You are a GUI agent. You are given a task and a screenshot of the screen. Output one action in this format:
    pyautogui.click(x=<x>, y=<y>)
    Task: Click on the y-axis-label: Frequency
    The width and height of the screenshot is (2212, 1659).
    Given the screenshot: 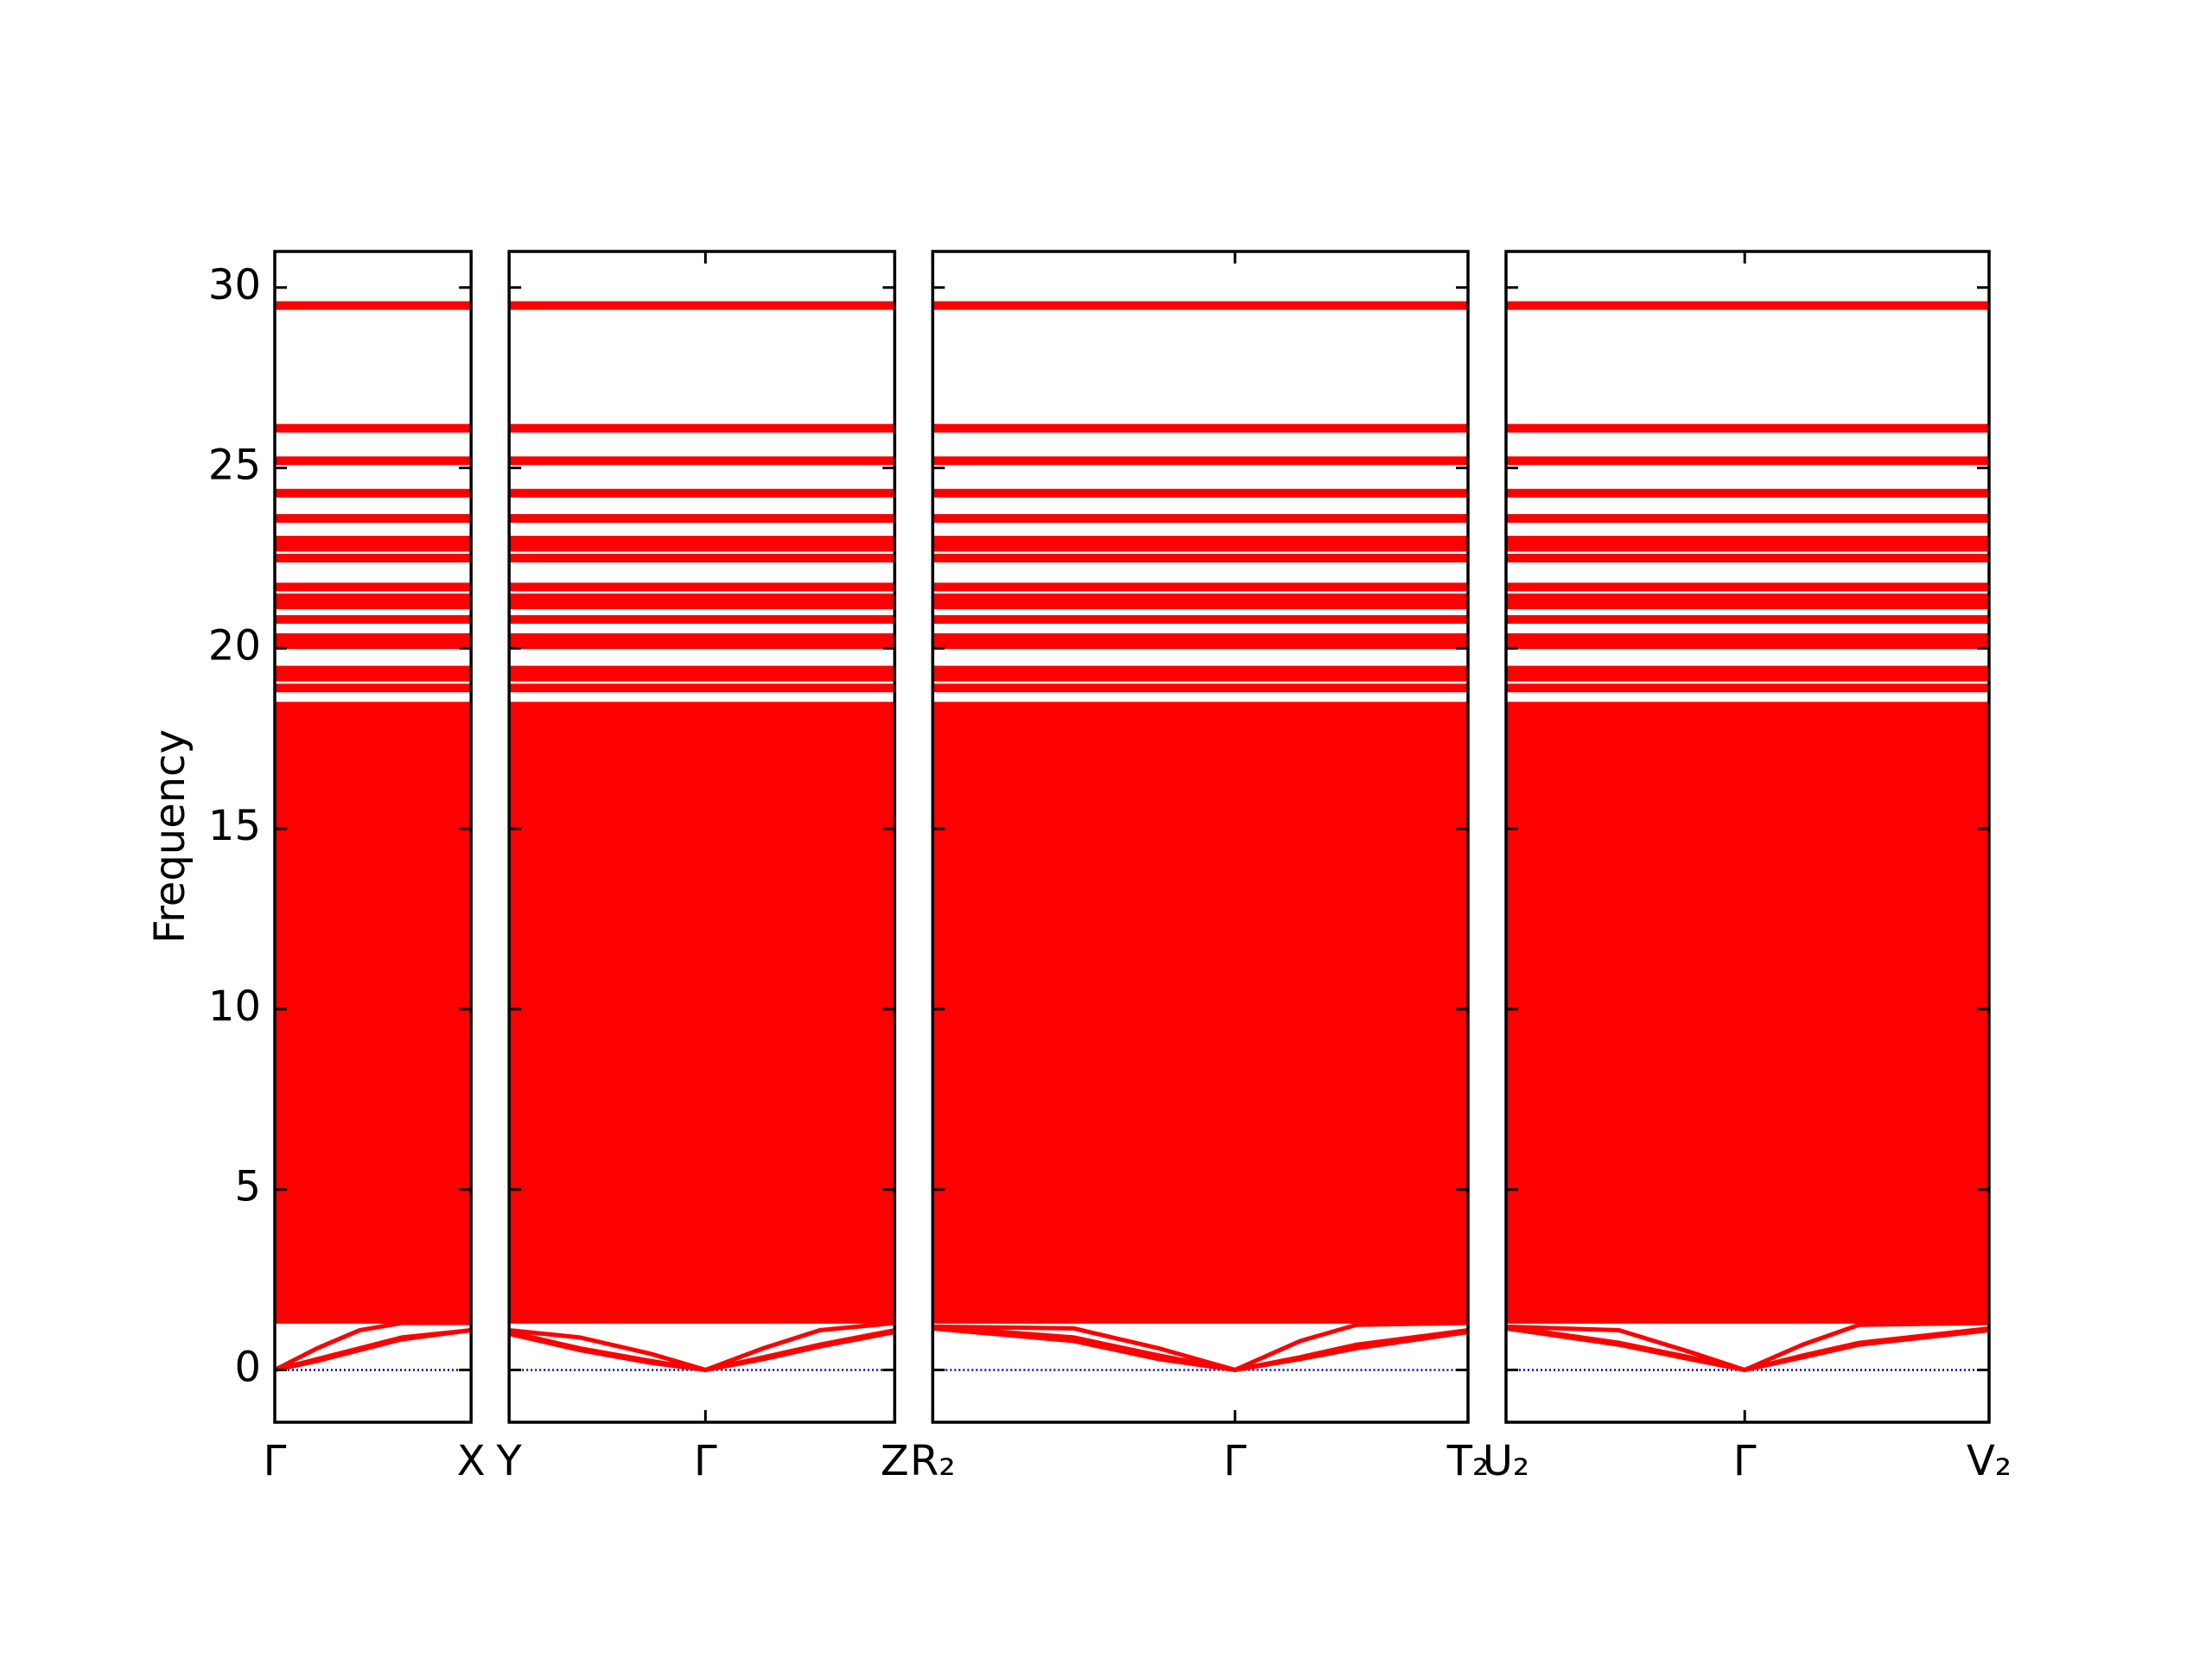 What is the action you would take?
    pyautogui.click(x=170, y=836)
    